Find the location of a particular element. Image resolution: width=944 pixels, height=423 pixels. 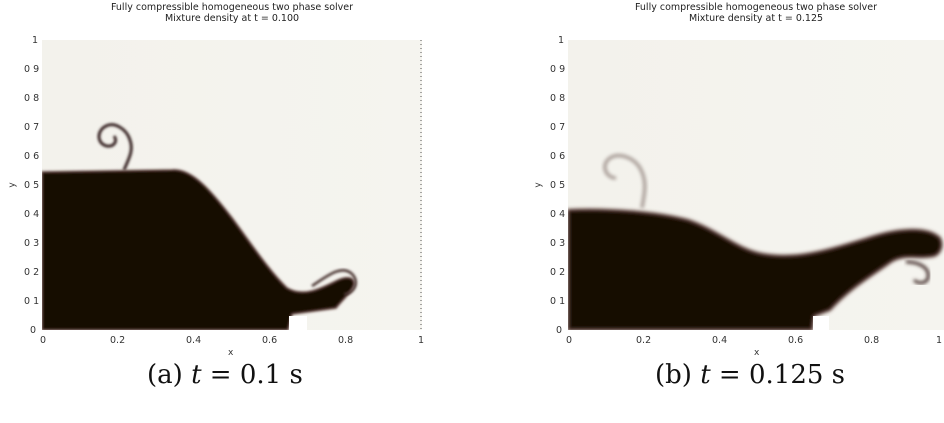

caption-value: = 0.1 s is located at coordinates (256, 375).